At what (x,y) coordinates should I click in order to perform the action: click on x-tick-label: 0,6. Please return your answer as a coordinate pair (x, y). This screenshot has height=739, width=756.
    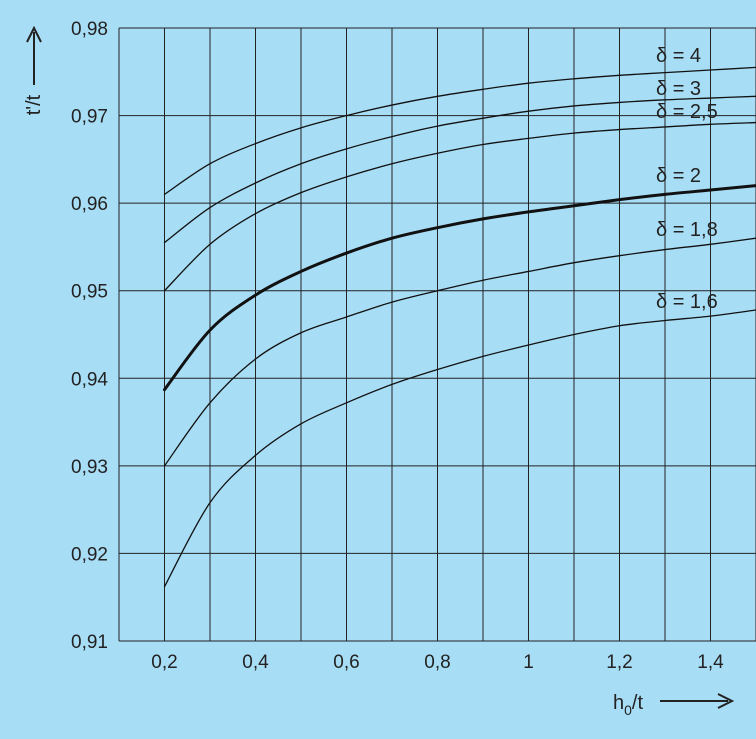
    Looking at the image, I should click on (346, 662).